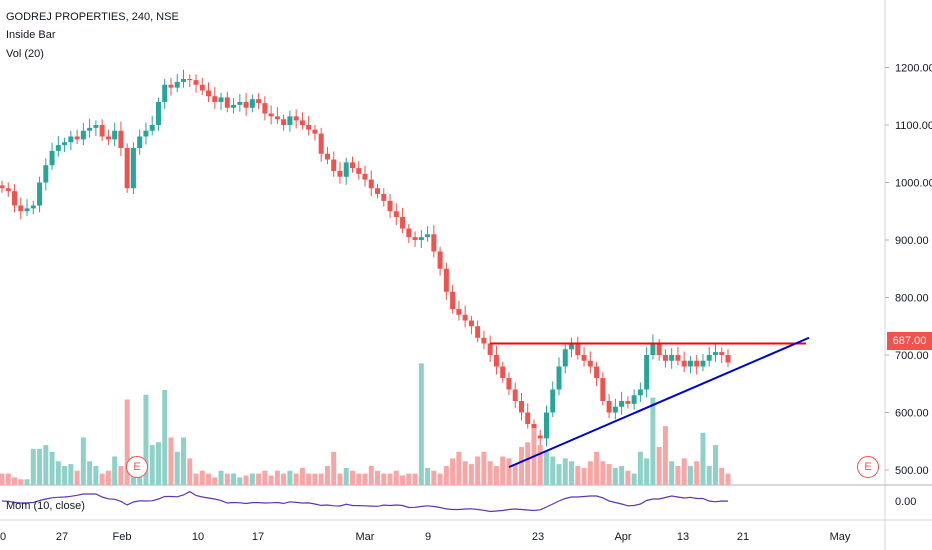 The width and height of the screenshot is (932, 550). Describe the element at coordinates (31, 35) in the screenshot. I see `indicator-inside-bar: Inside Bar` at that location.